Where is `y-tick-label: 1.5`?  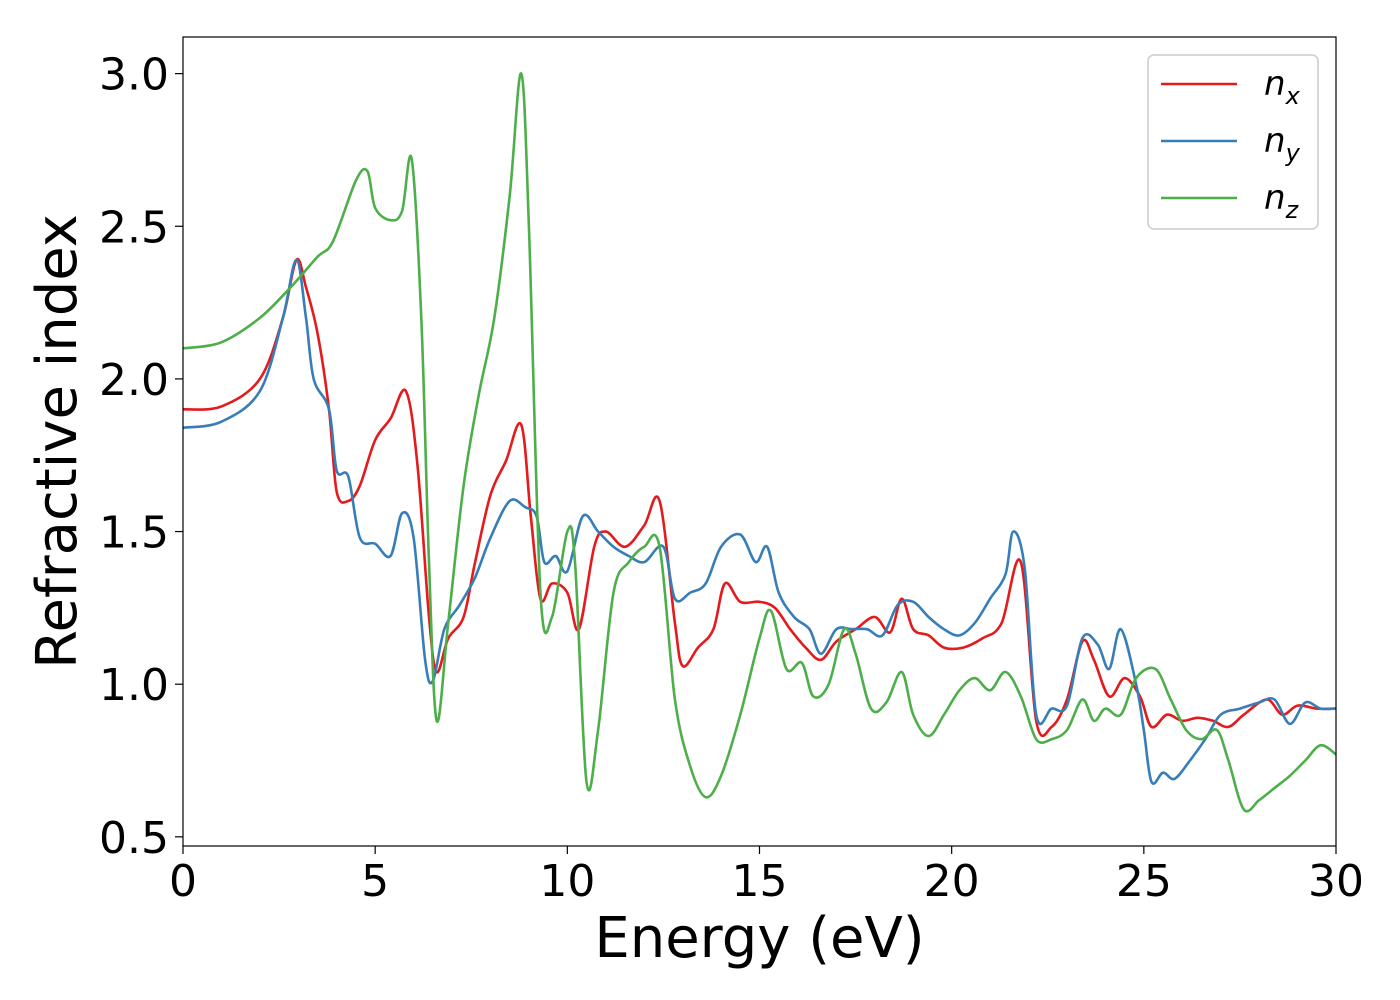
y-tick-label: 1.5 is located at coordinates (134, 533).